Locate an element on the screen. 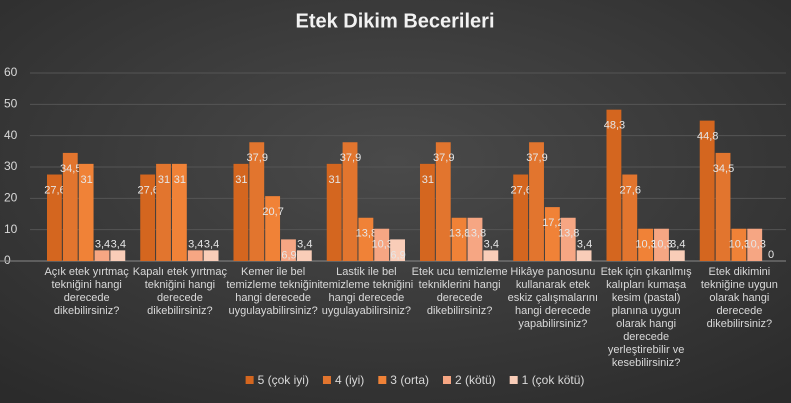 The width and height of the screenshot is (791, 403). label-line: Hikâye panosunu is located at coordinates (552, 272).